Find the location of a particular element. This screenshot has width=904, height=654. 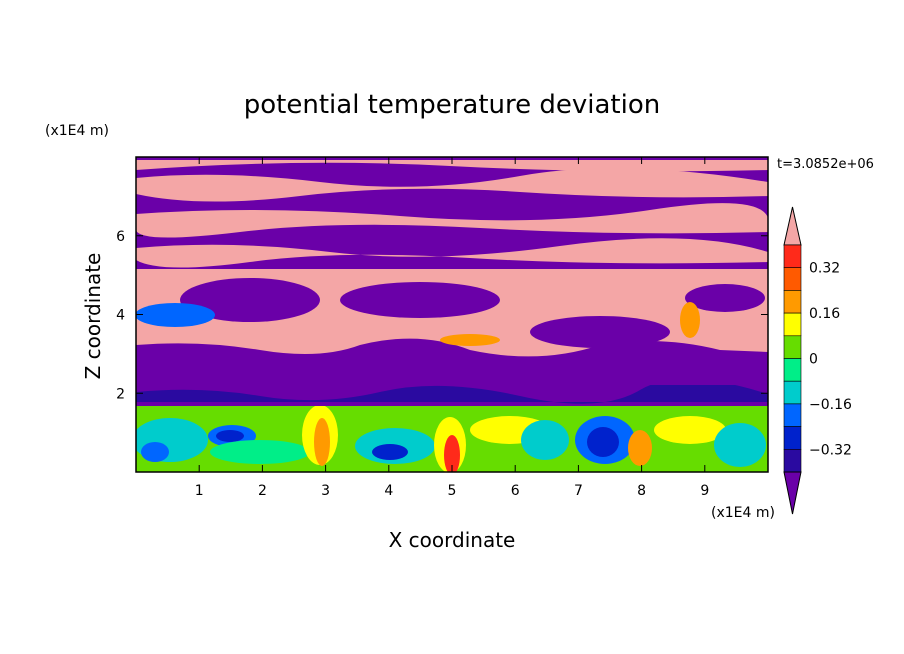

y-axis-label: Z coordinate is located at coordinates (93, 316).